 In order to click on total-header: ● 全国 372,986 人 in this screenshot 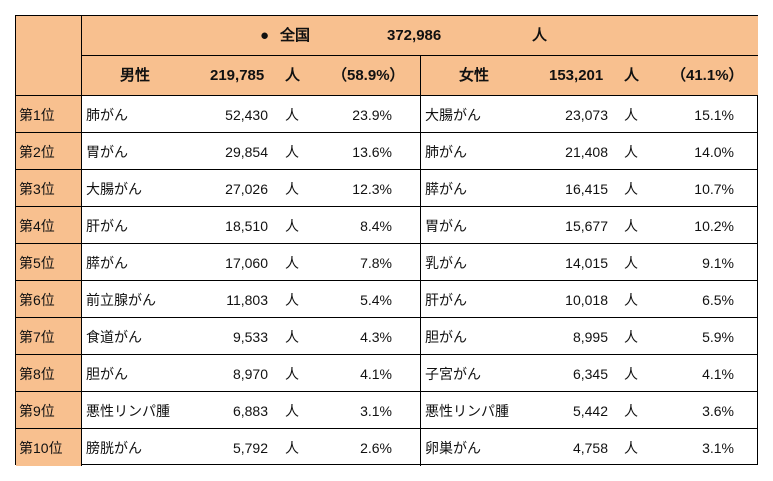, I will do `click(420, 36)`.